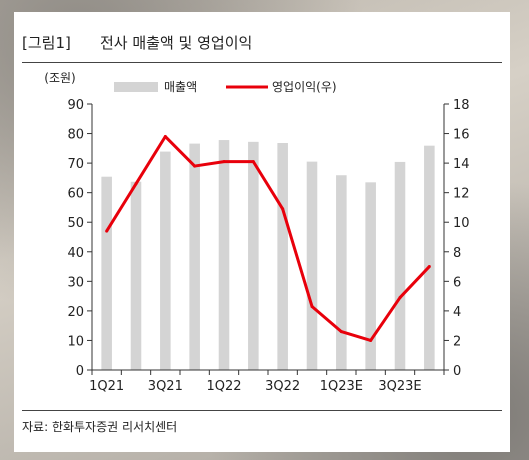 The image size is (529, 460). I want to click on left-tick-label: 80, so click(75, 135).